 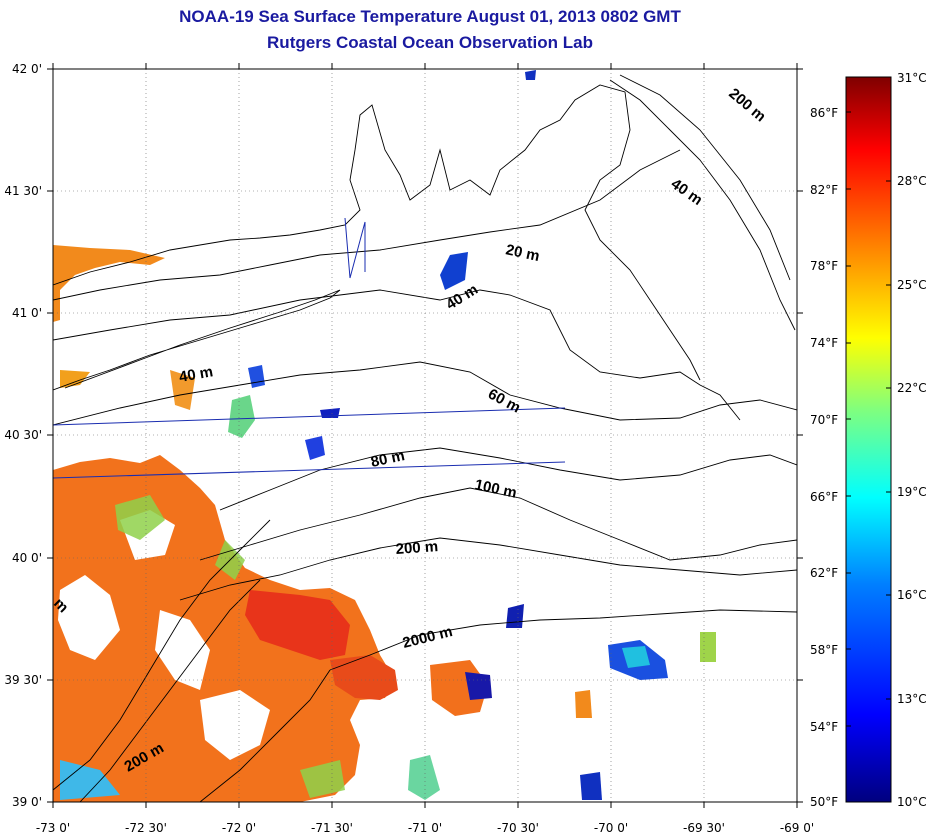 I want to click on celsius-label: 28°C, so click(x=912, y=181).